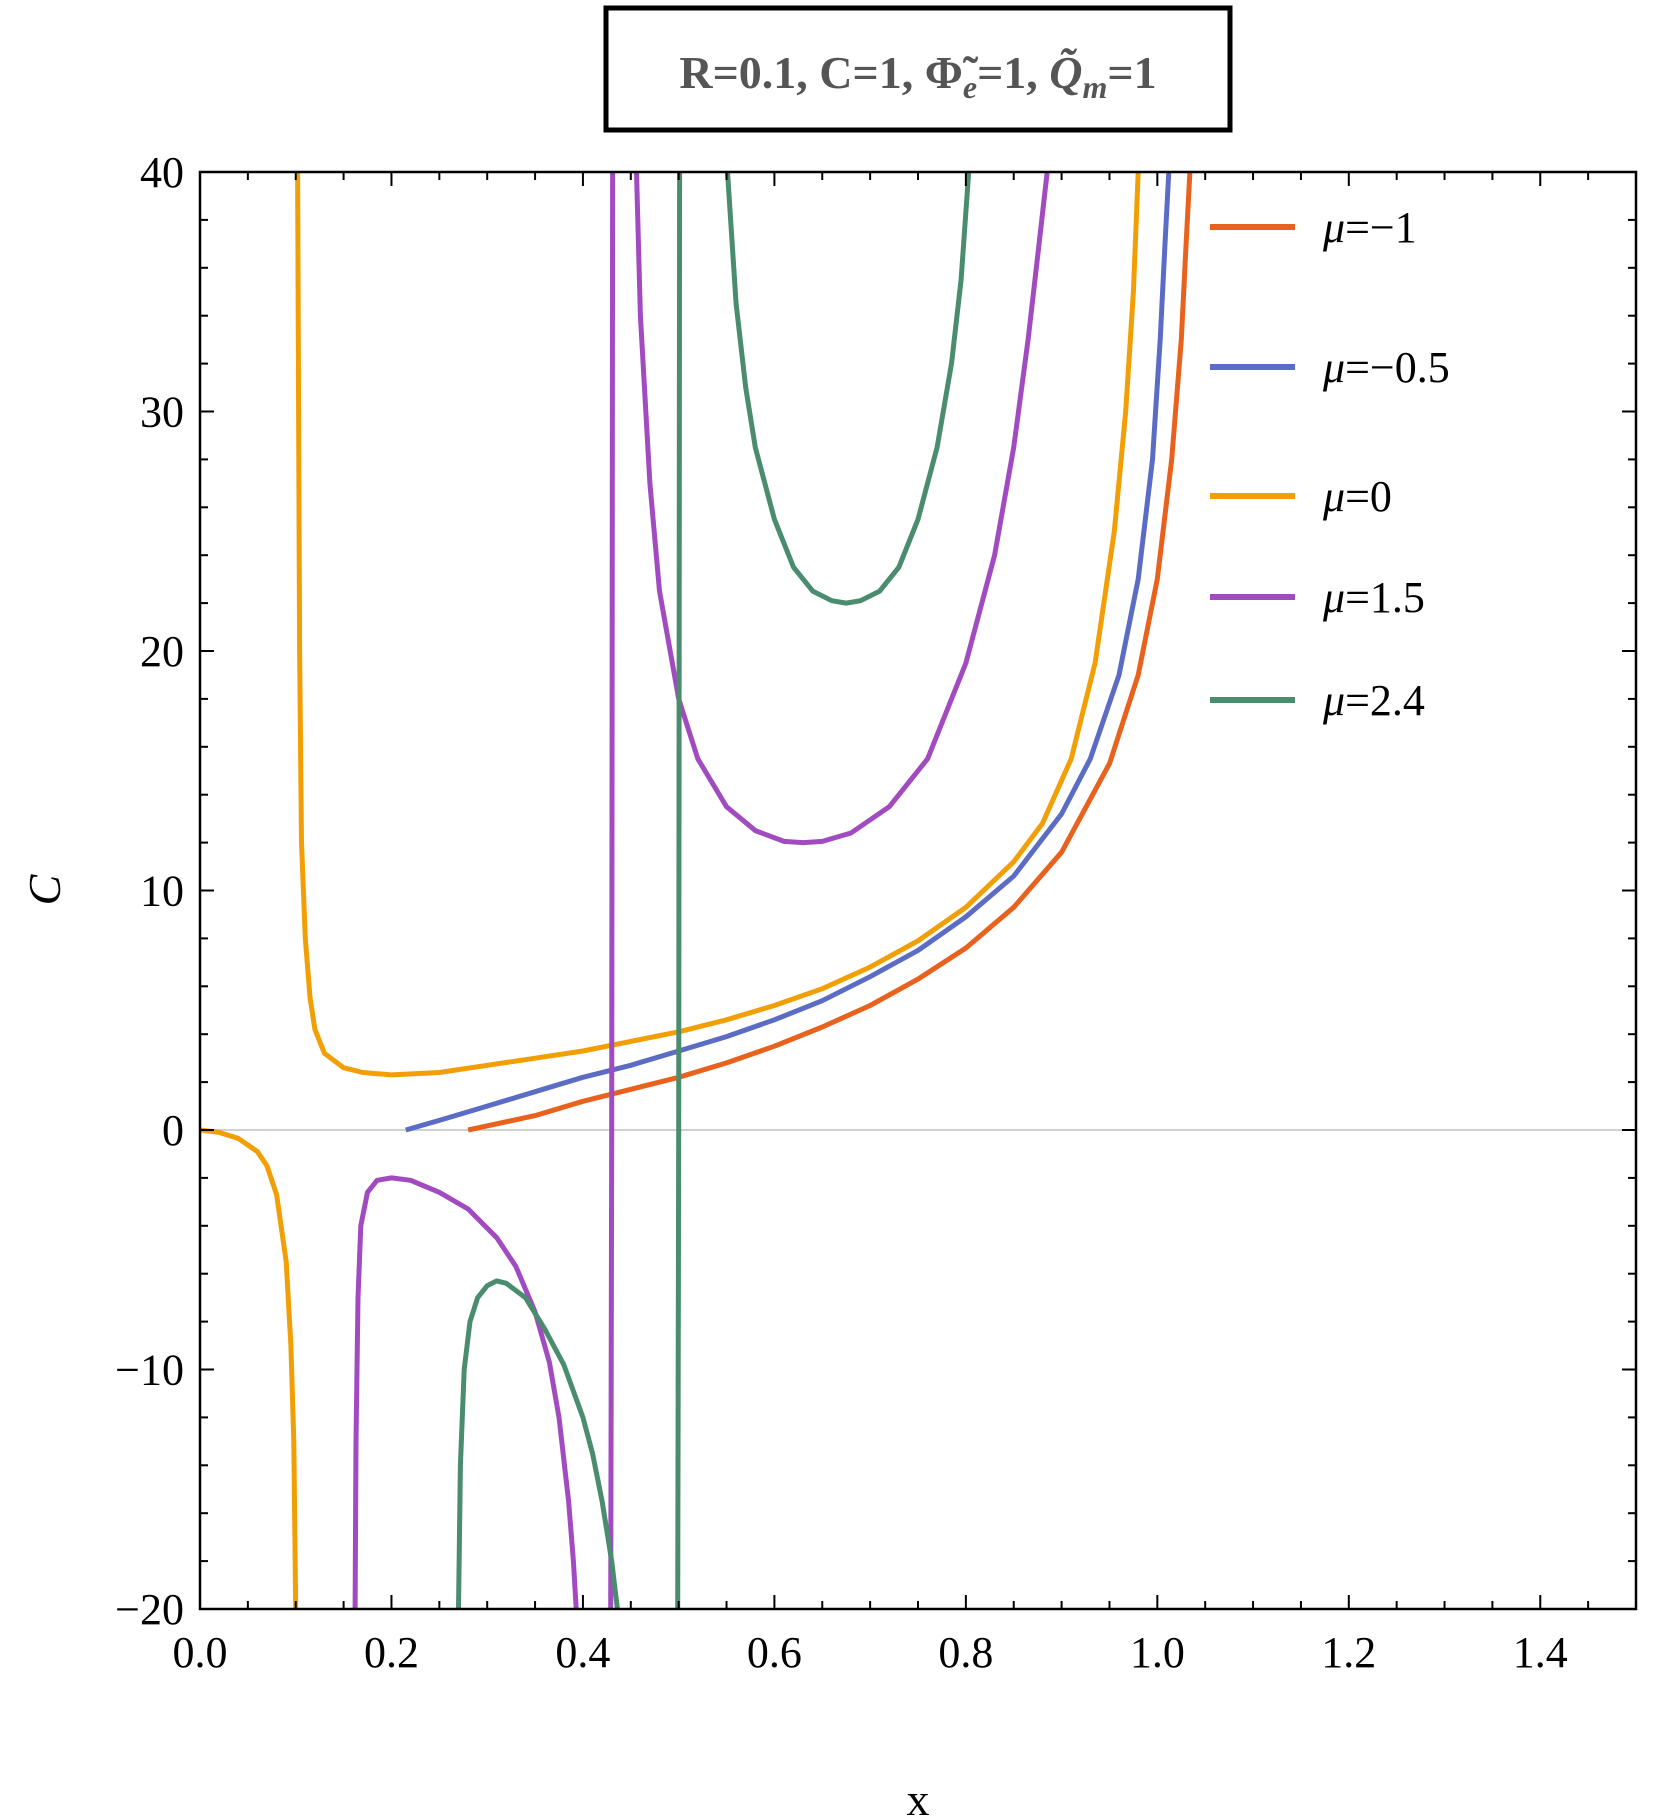  I want to click on legend-label: μ=−1, so click(1369, 227).